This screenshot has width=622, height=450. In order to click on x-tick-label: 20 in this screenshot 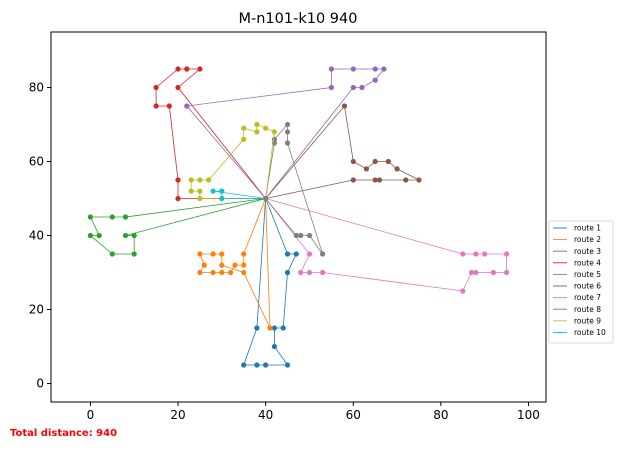, I will do `click(177, 415)`.